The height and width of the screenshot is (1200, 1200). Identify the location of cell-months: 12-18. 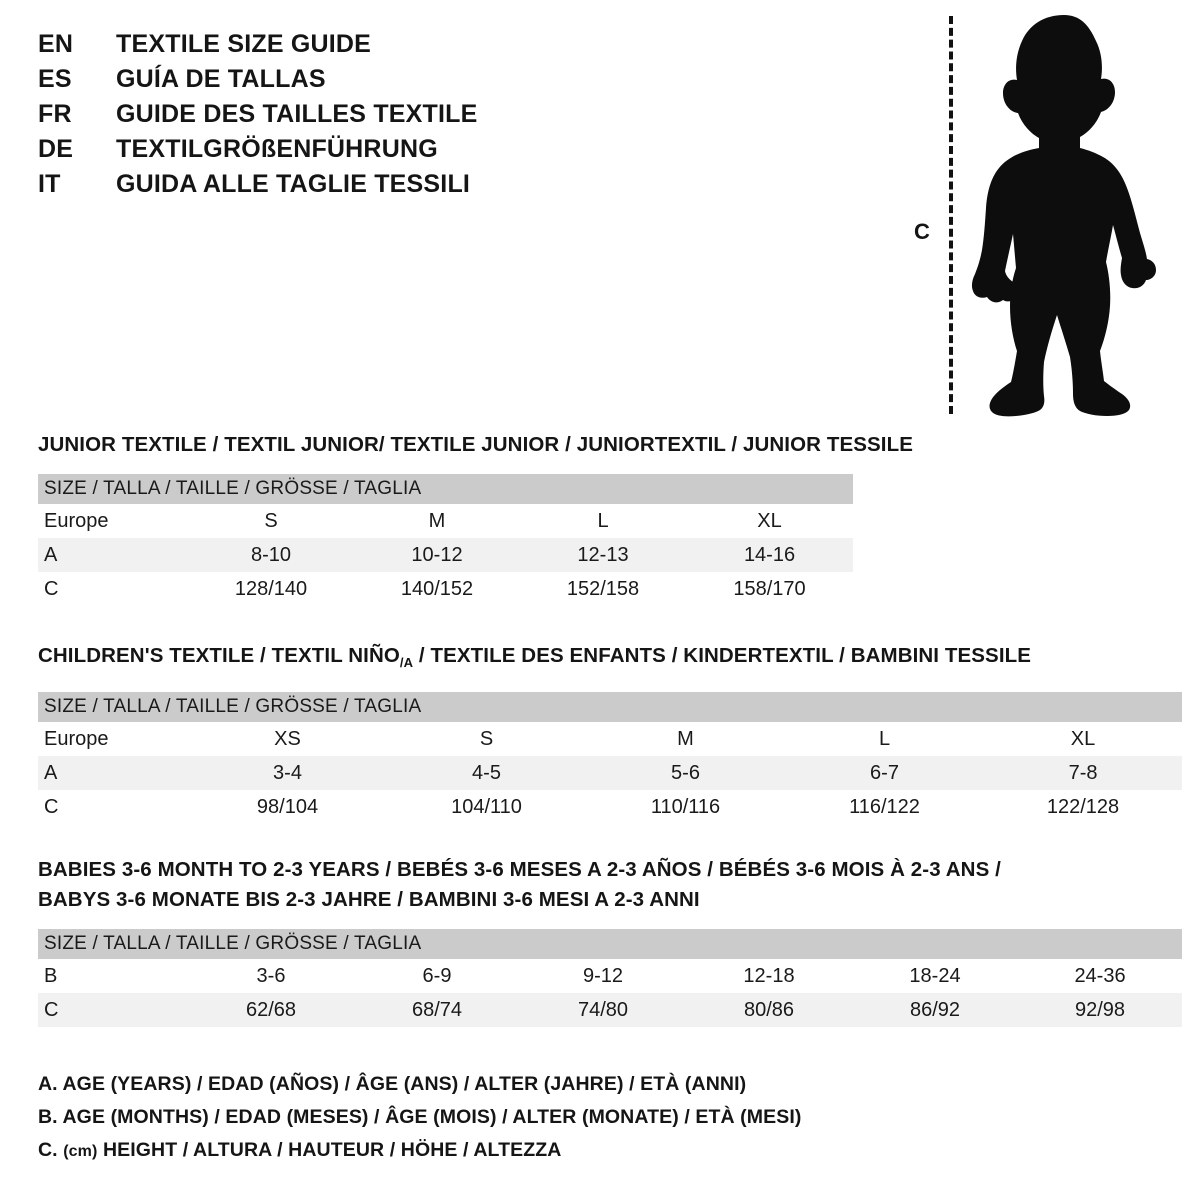
(769, 976).